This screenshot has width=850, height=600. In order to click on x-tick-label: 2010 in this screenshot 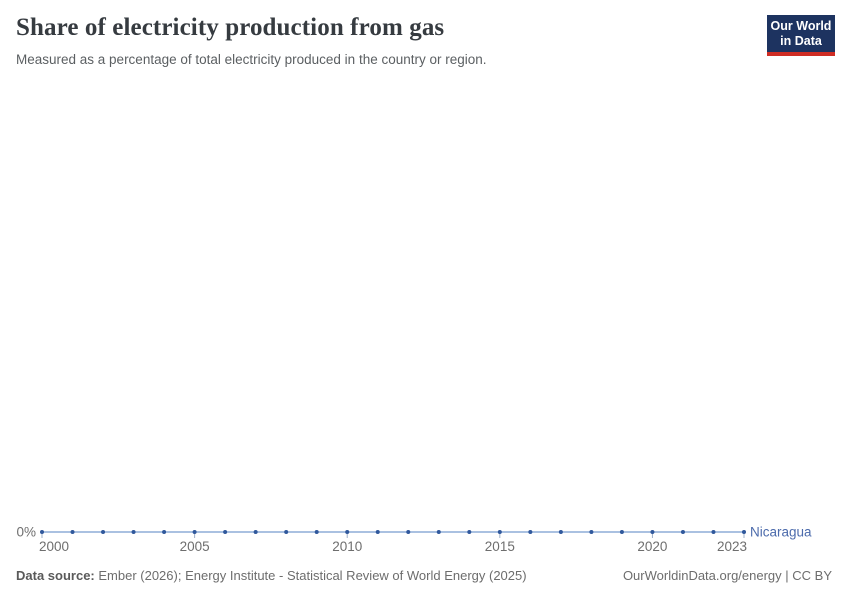, I will do `click(347, 546)`.